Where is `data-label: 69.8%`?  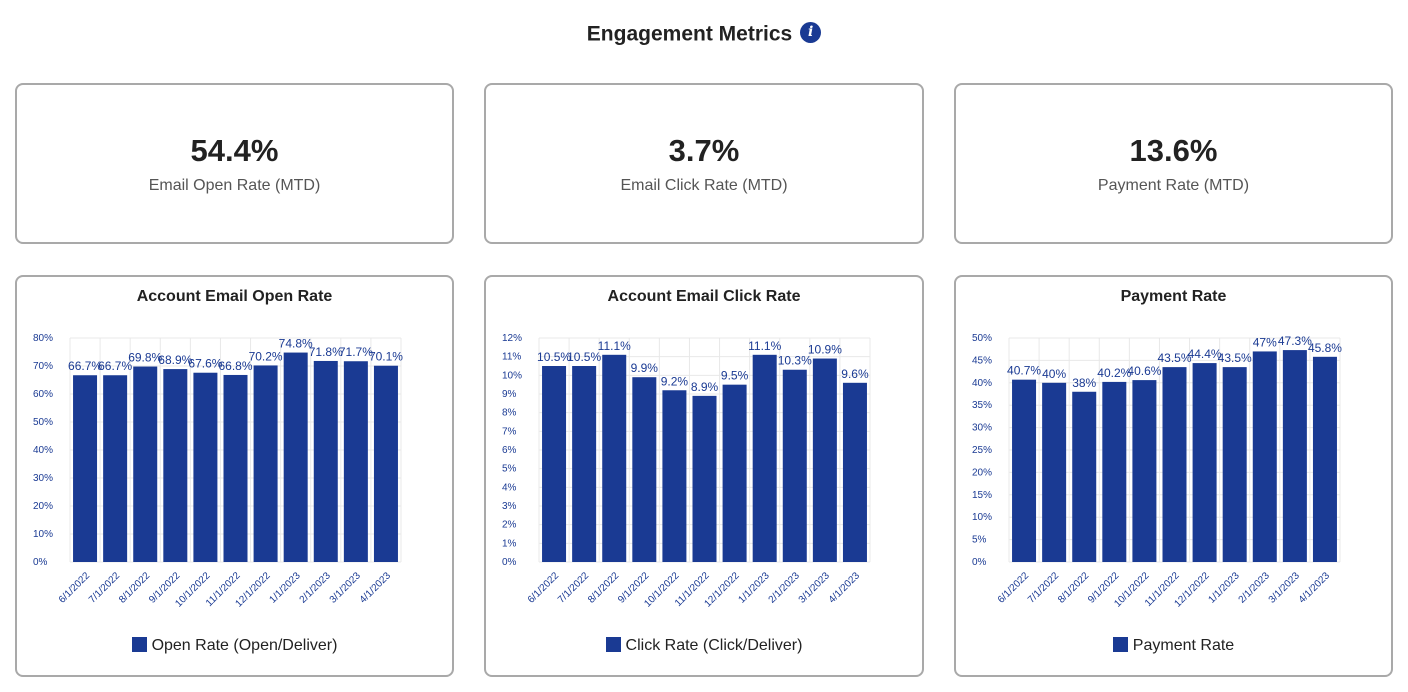
data-label: 69.8% is located at coordinates (145, 358).